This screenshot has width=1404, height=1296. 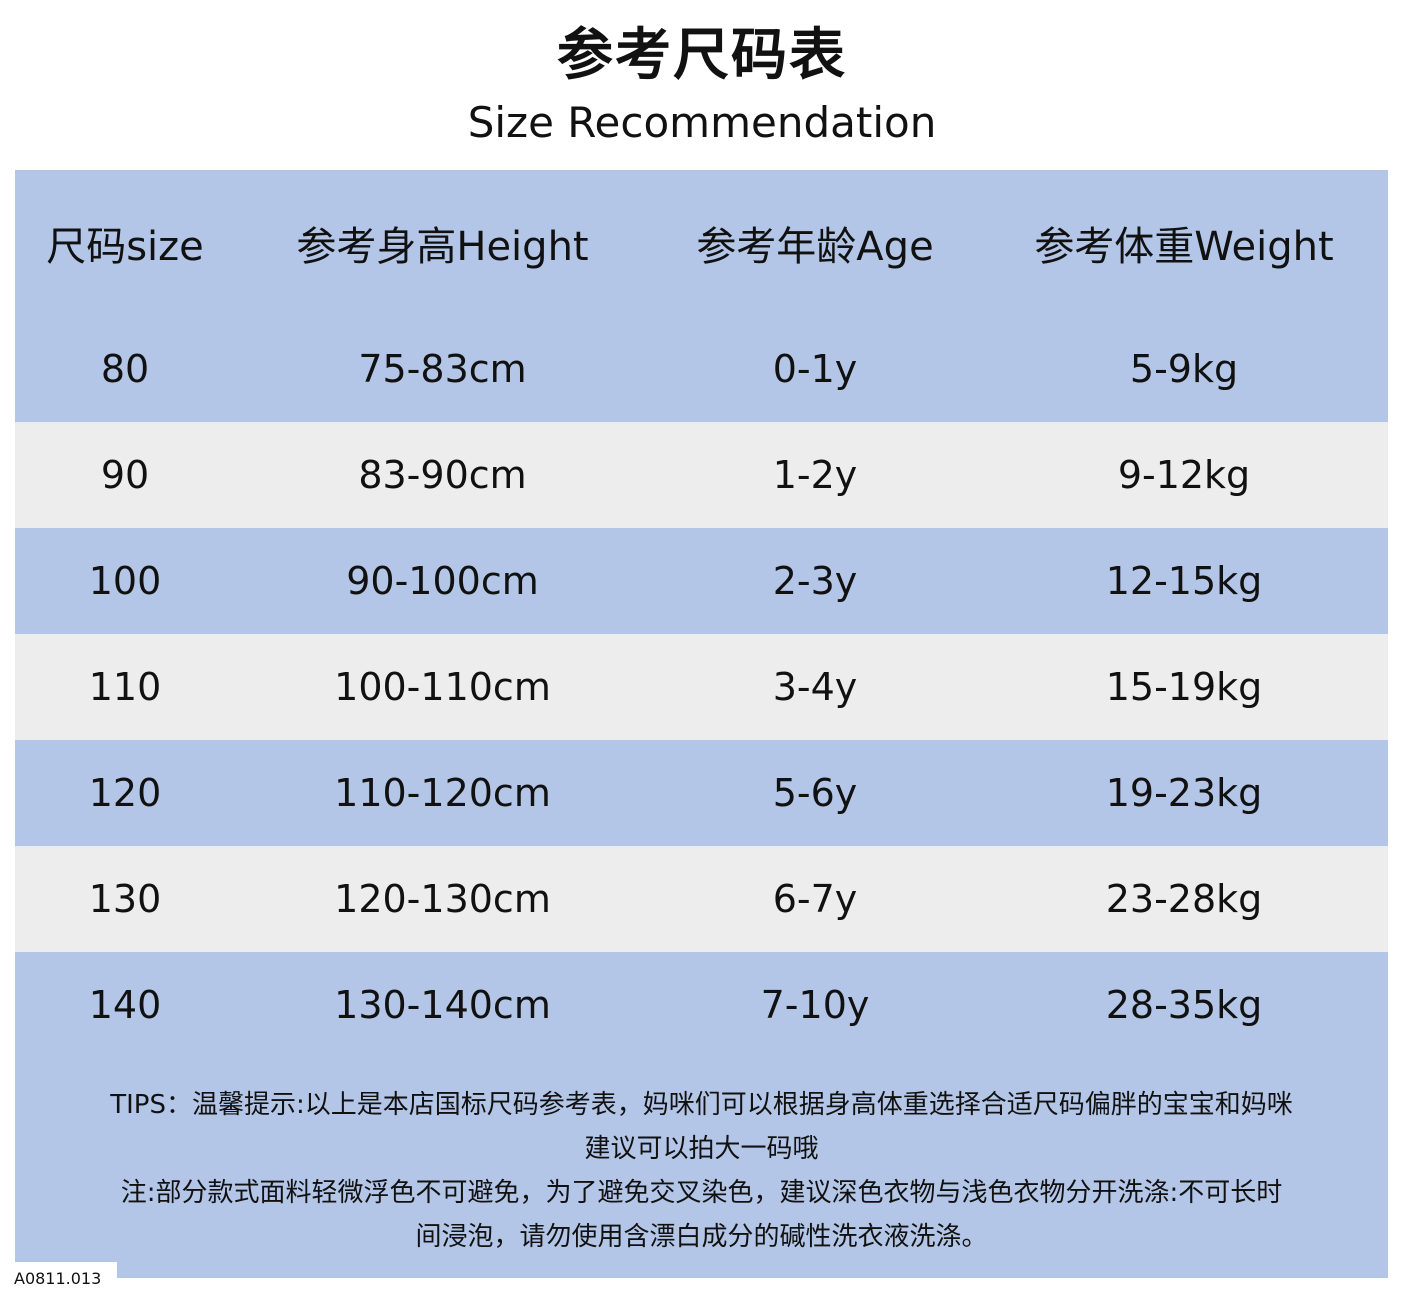 I want to click on cell-height: 83-90cm, so click(x=442, y=475).